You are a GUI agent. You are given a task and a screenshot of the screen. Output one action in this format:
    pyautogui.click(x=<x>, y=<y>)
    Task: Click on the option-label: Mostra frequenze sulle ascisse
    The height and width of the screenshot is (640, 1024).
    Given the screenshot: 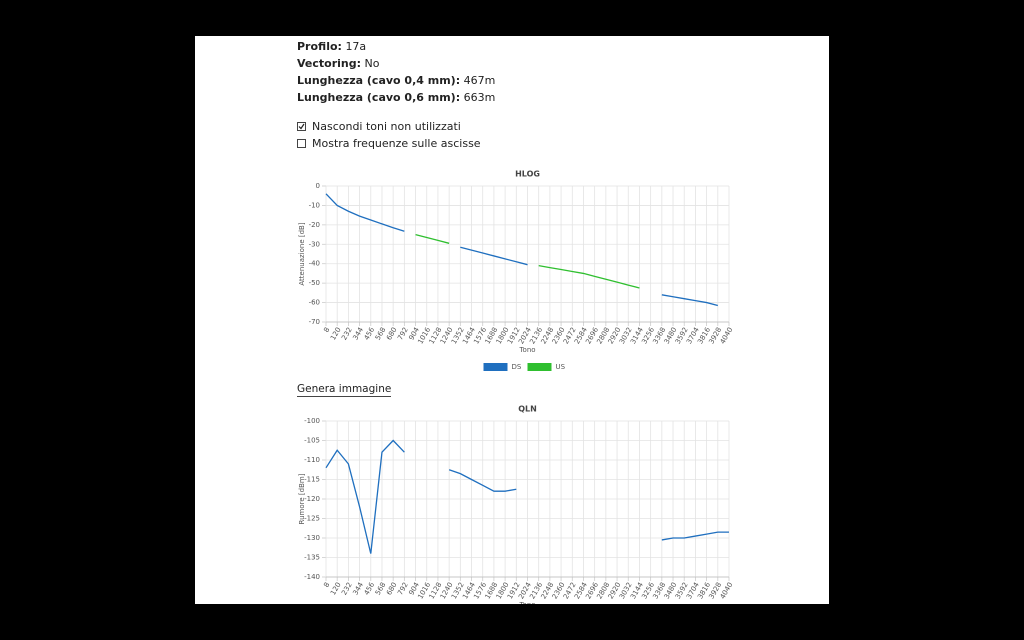 What is the action you would take?
    pyautogui.click(x=396, y=143)
    